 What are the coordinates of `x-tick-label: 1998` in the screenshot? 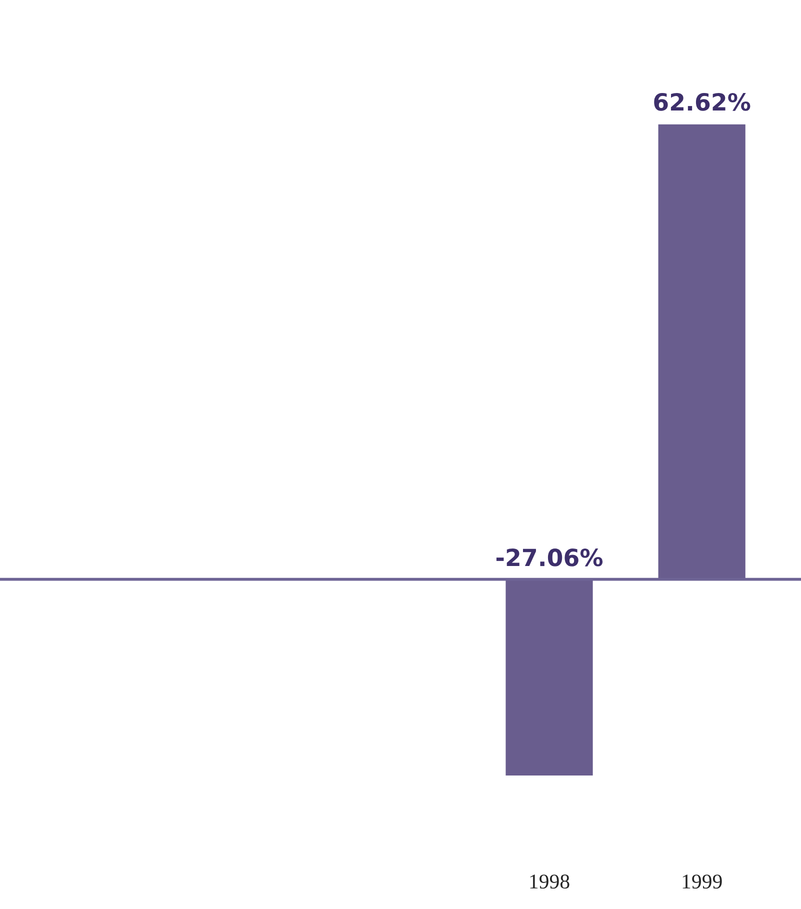 It's located at (550, 881).